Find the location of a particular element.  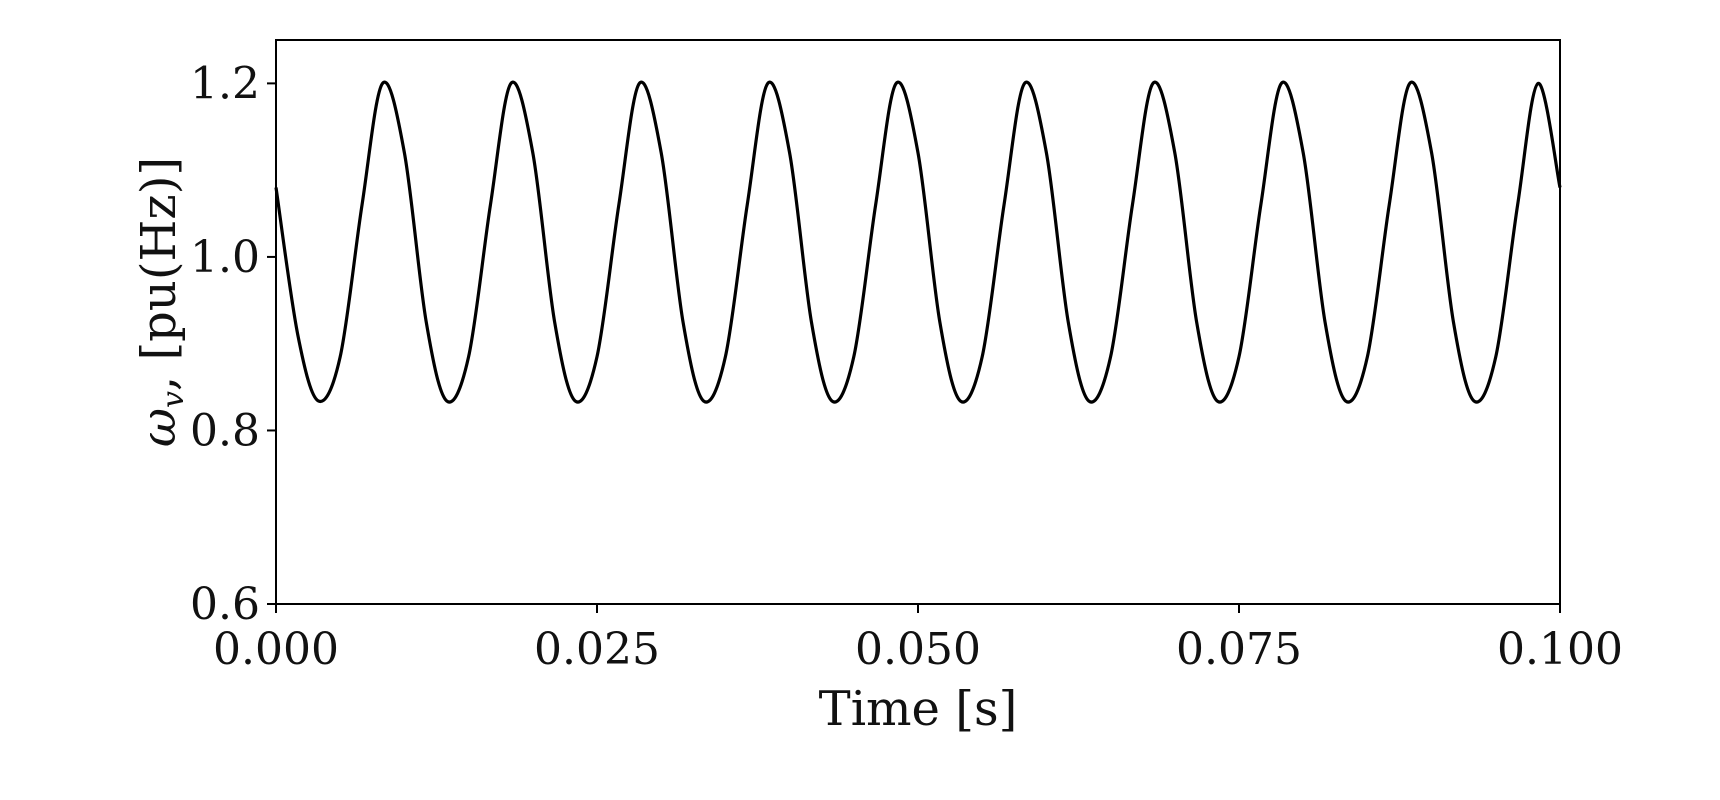

x-tick-label: 0.100 is located at coordinates (1560, 649).